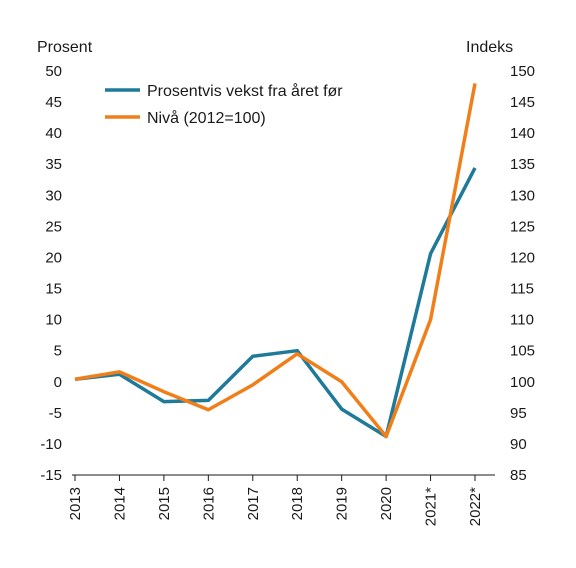 The width and height of the screenshot is (576, 568). What do you see at coordinates (522, 382) in the screenshot?
I see `right-tick-label: 100` at bounding box center [522, 382].